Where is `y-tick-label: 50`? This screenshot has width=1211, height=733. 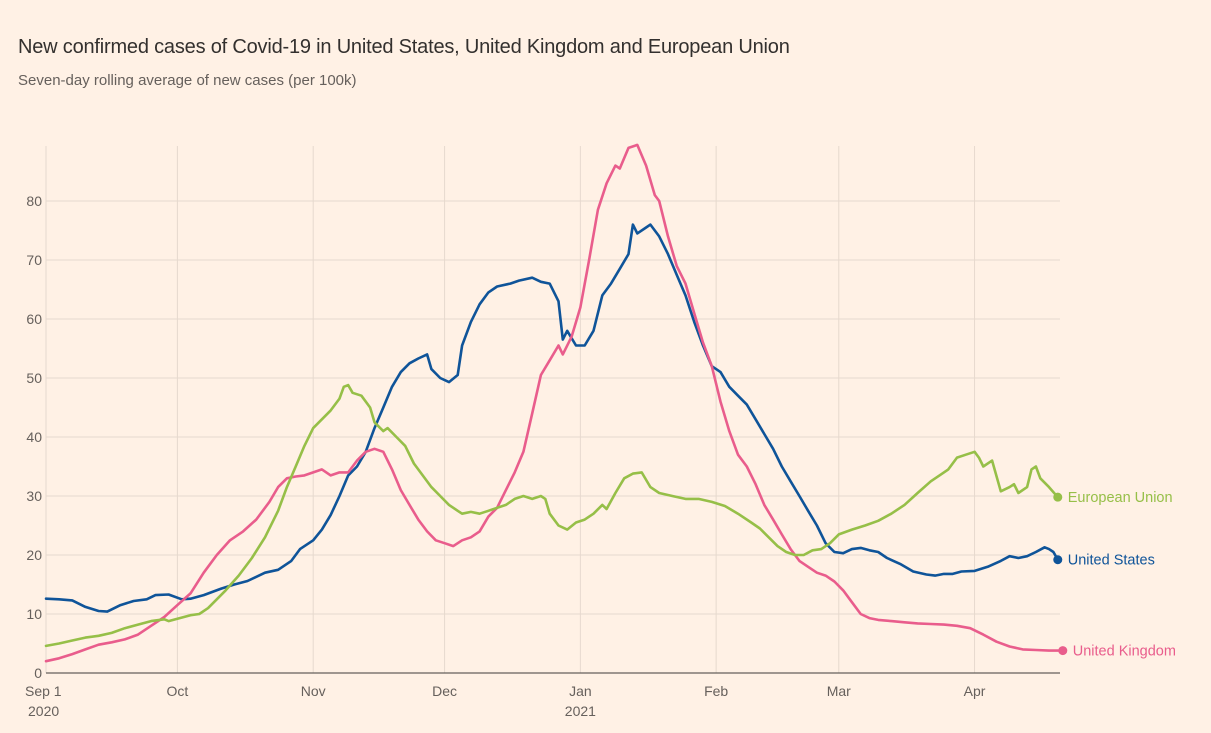
y-tick-label: 50 is located at coordinates (34, 378).